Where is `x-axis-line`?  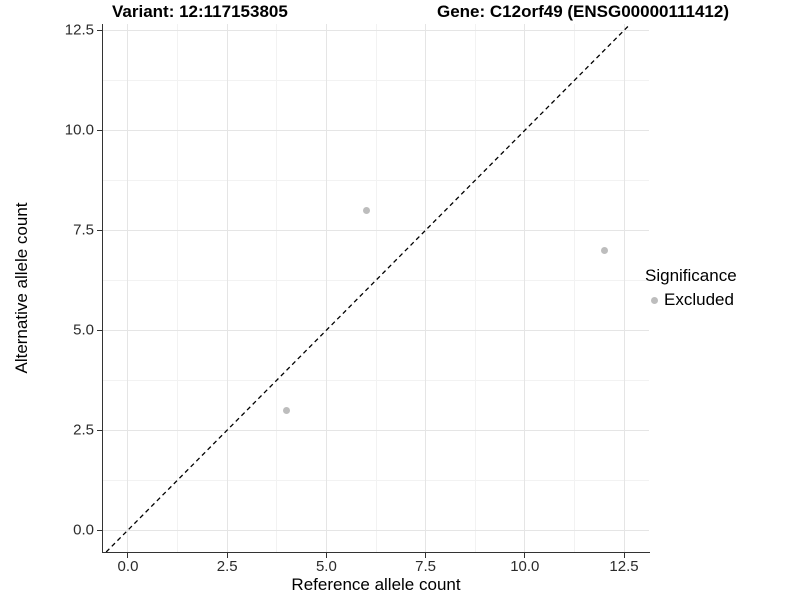 x-axis-line is located at coordinates (375, 552).